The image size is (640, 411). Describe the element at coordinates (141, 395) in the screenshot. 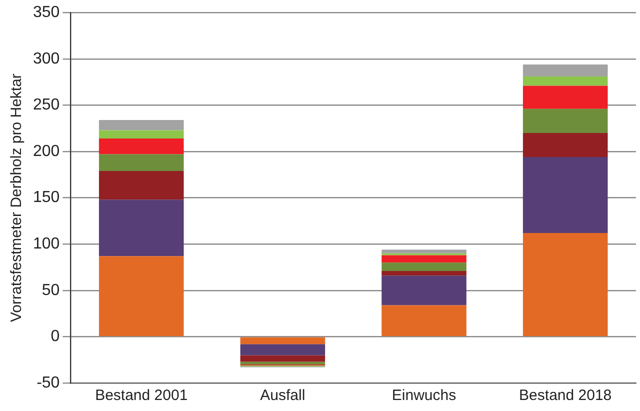

I see `x-tick-label: Bestand 2001` at that location.